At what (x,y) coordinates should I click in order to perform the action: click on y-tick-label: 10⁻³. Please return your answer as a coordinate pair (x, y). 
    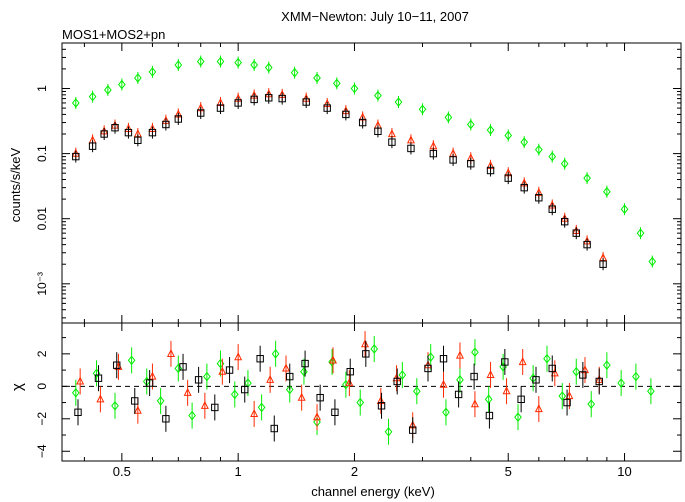
    Looking at the image, I should click on (42, 284).